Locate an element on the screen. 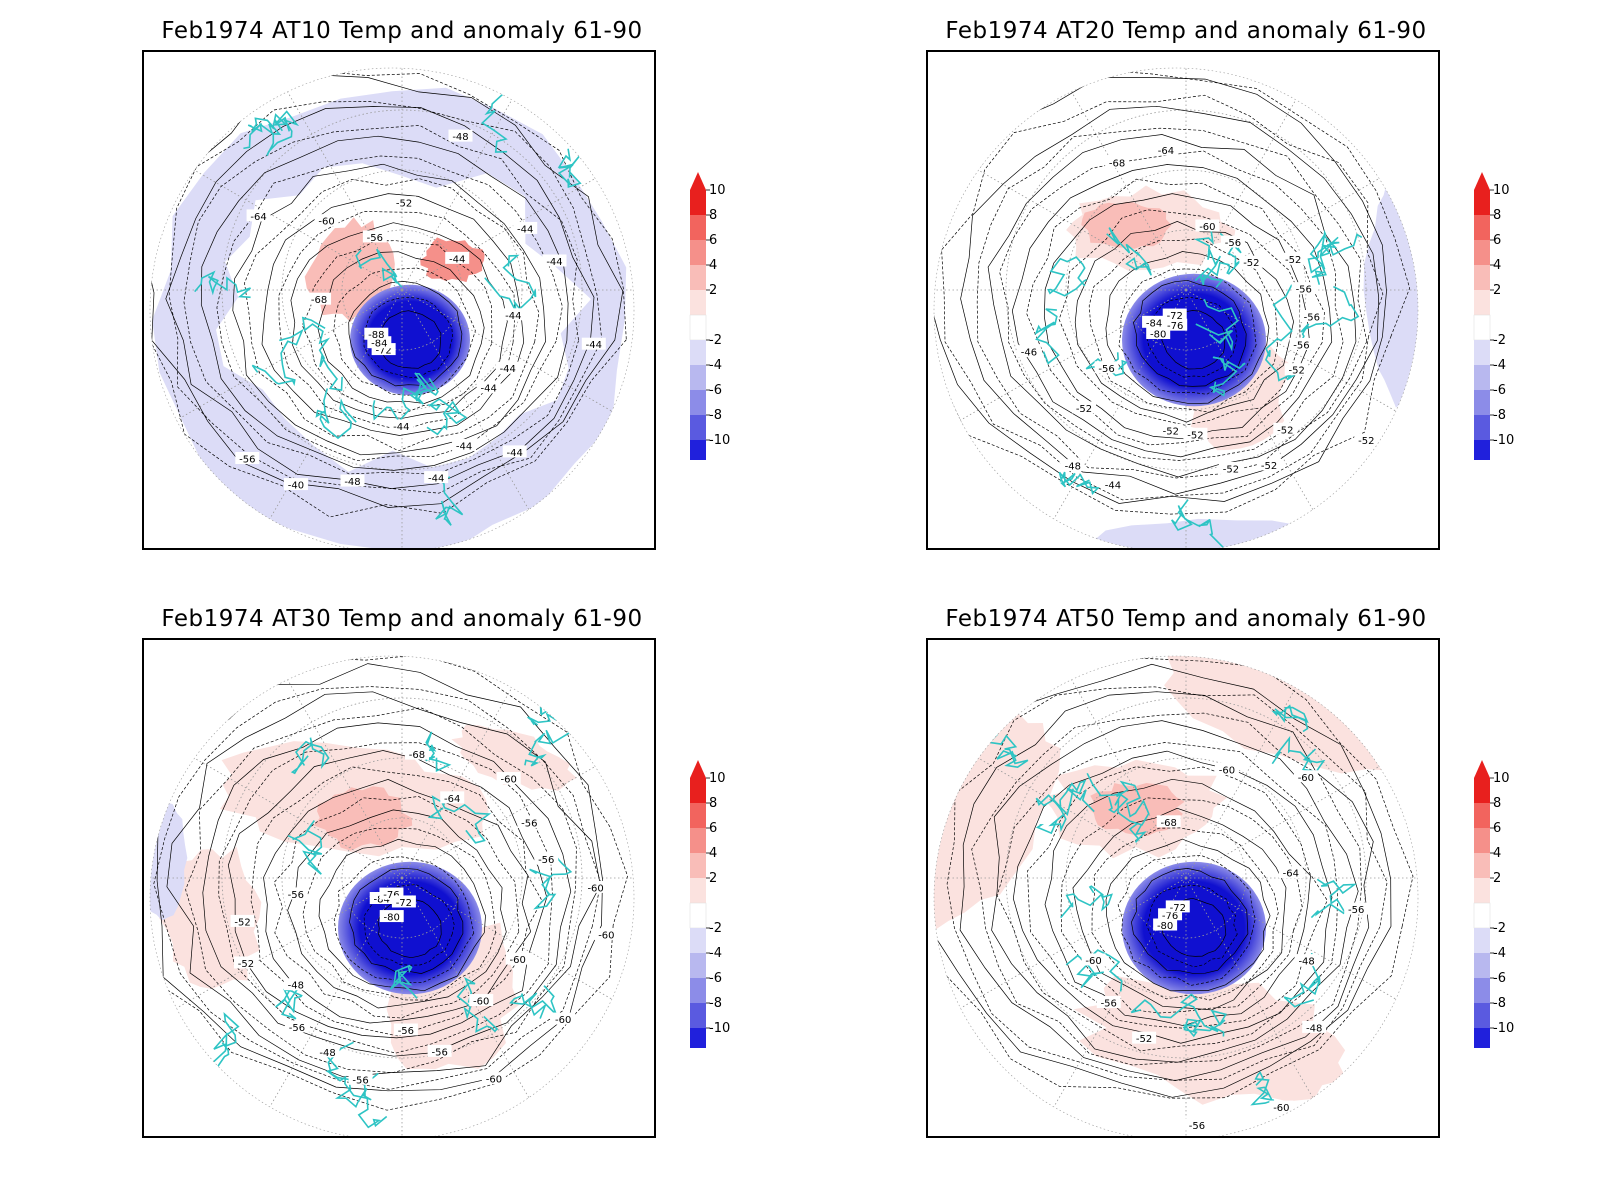 This screenshot has height=1200, width=1600. contour-label: -48 is located at coordinates (1306, 962).